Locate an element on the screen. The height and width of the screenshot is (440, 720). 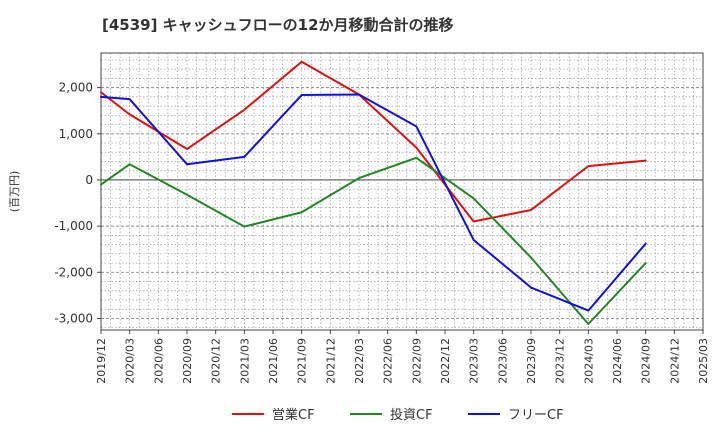
chart-title: [4539] キャッシュフローの12か月移動合計の推移 is located at coordinates (278, 25).